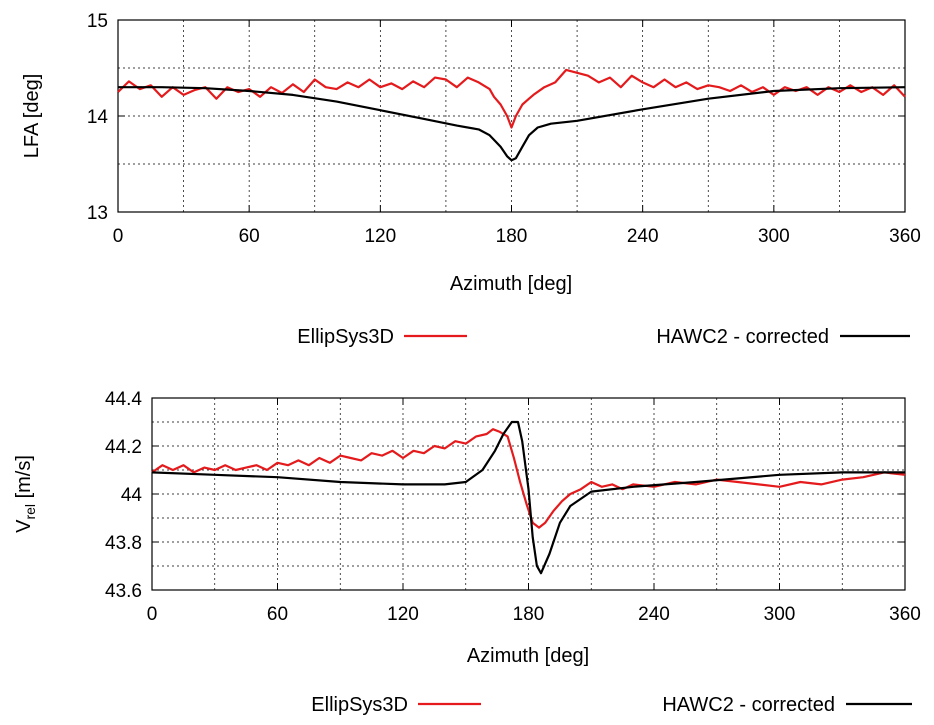  I want to click on series-line-ellipsys3d, so click(511, 98).